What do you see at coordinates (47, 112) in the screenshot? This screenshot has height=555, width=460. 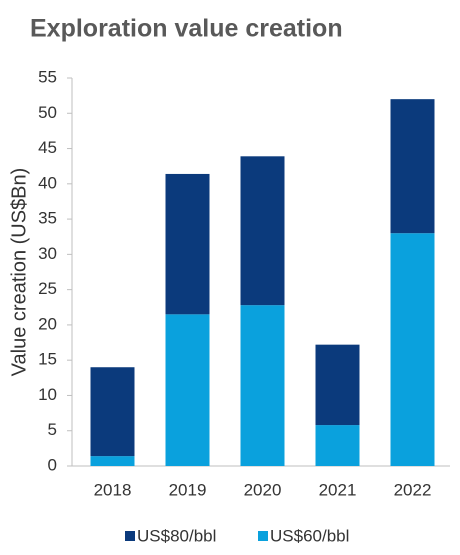 I see `y-tick-label: 50` at bounding box center [47, 112].